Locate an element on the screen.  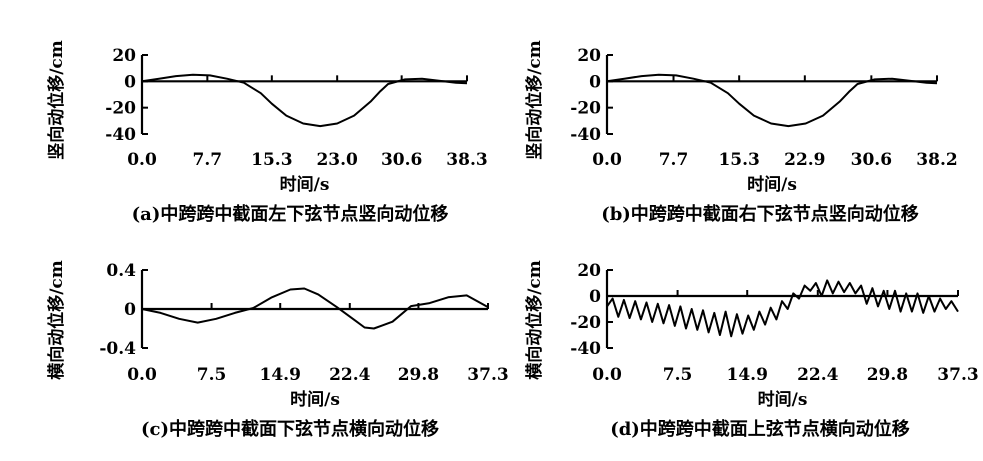
x-tick-label: 38.3 is located at coordinates (466, 160).